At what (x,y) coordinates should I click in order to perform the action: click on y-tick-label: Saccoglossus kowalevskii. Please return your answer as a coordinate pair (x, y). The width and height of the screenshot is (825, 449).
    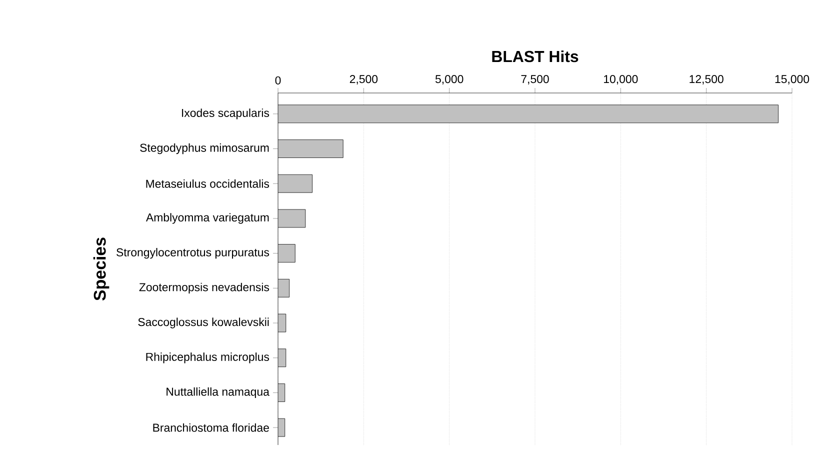
    Looking at the image, I should click on (203, 323).